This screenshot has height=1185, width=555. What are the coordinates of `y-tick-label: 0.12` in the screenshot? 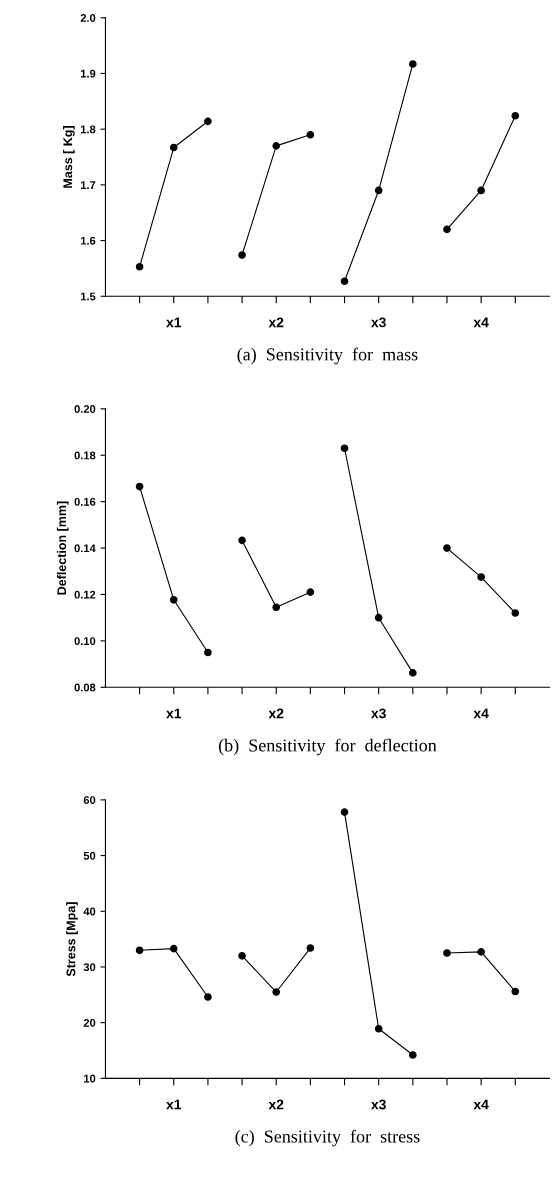 It's located at (85, 594).